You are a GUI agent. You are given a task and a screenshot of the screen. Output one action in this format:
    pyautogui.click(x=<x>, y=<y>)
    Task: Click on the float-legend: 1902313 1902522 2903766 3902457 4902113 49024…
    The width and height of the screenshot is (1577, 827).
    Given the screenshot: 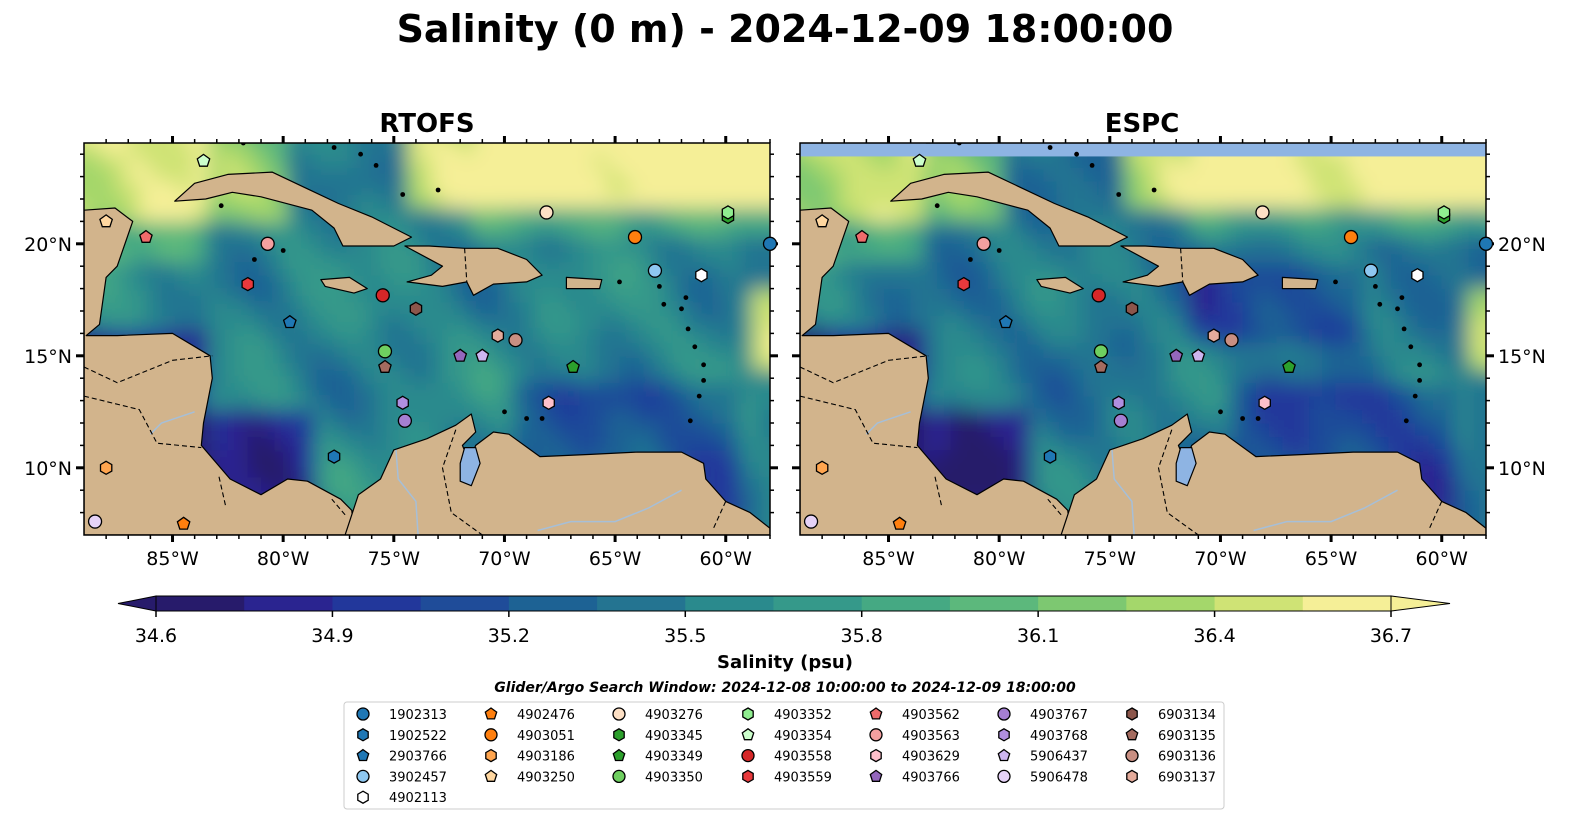 What is the action you would take?
    pyautogui.click(x=784, y=755)
    